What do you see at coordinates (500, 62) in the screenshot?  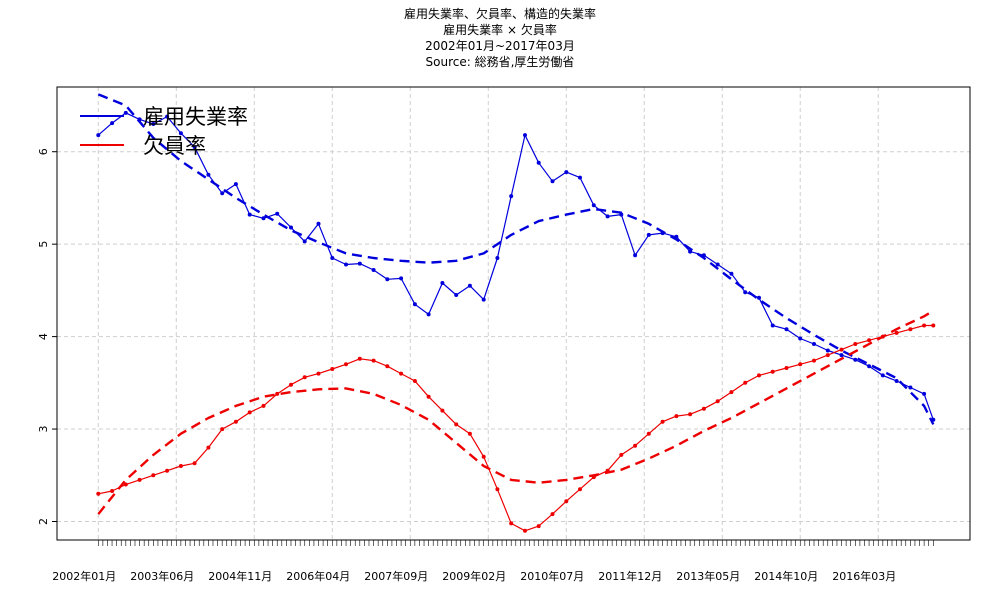 I see `chart-source: Source: 総務省,厚生労働省` at bounding box center [500, 62].